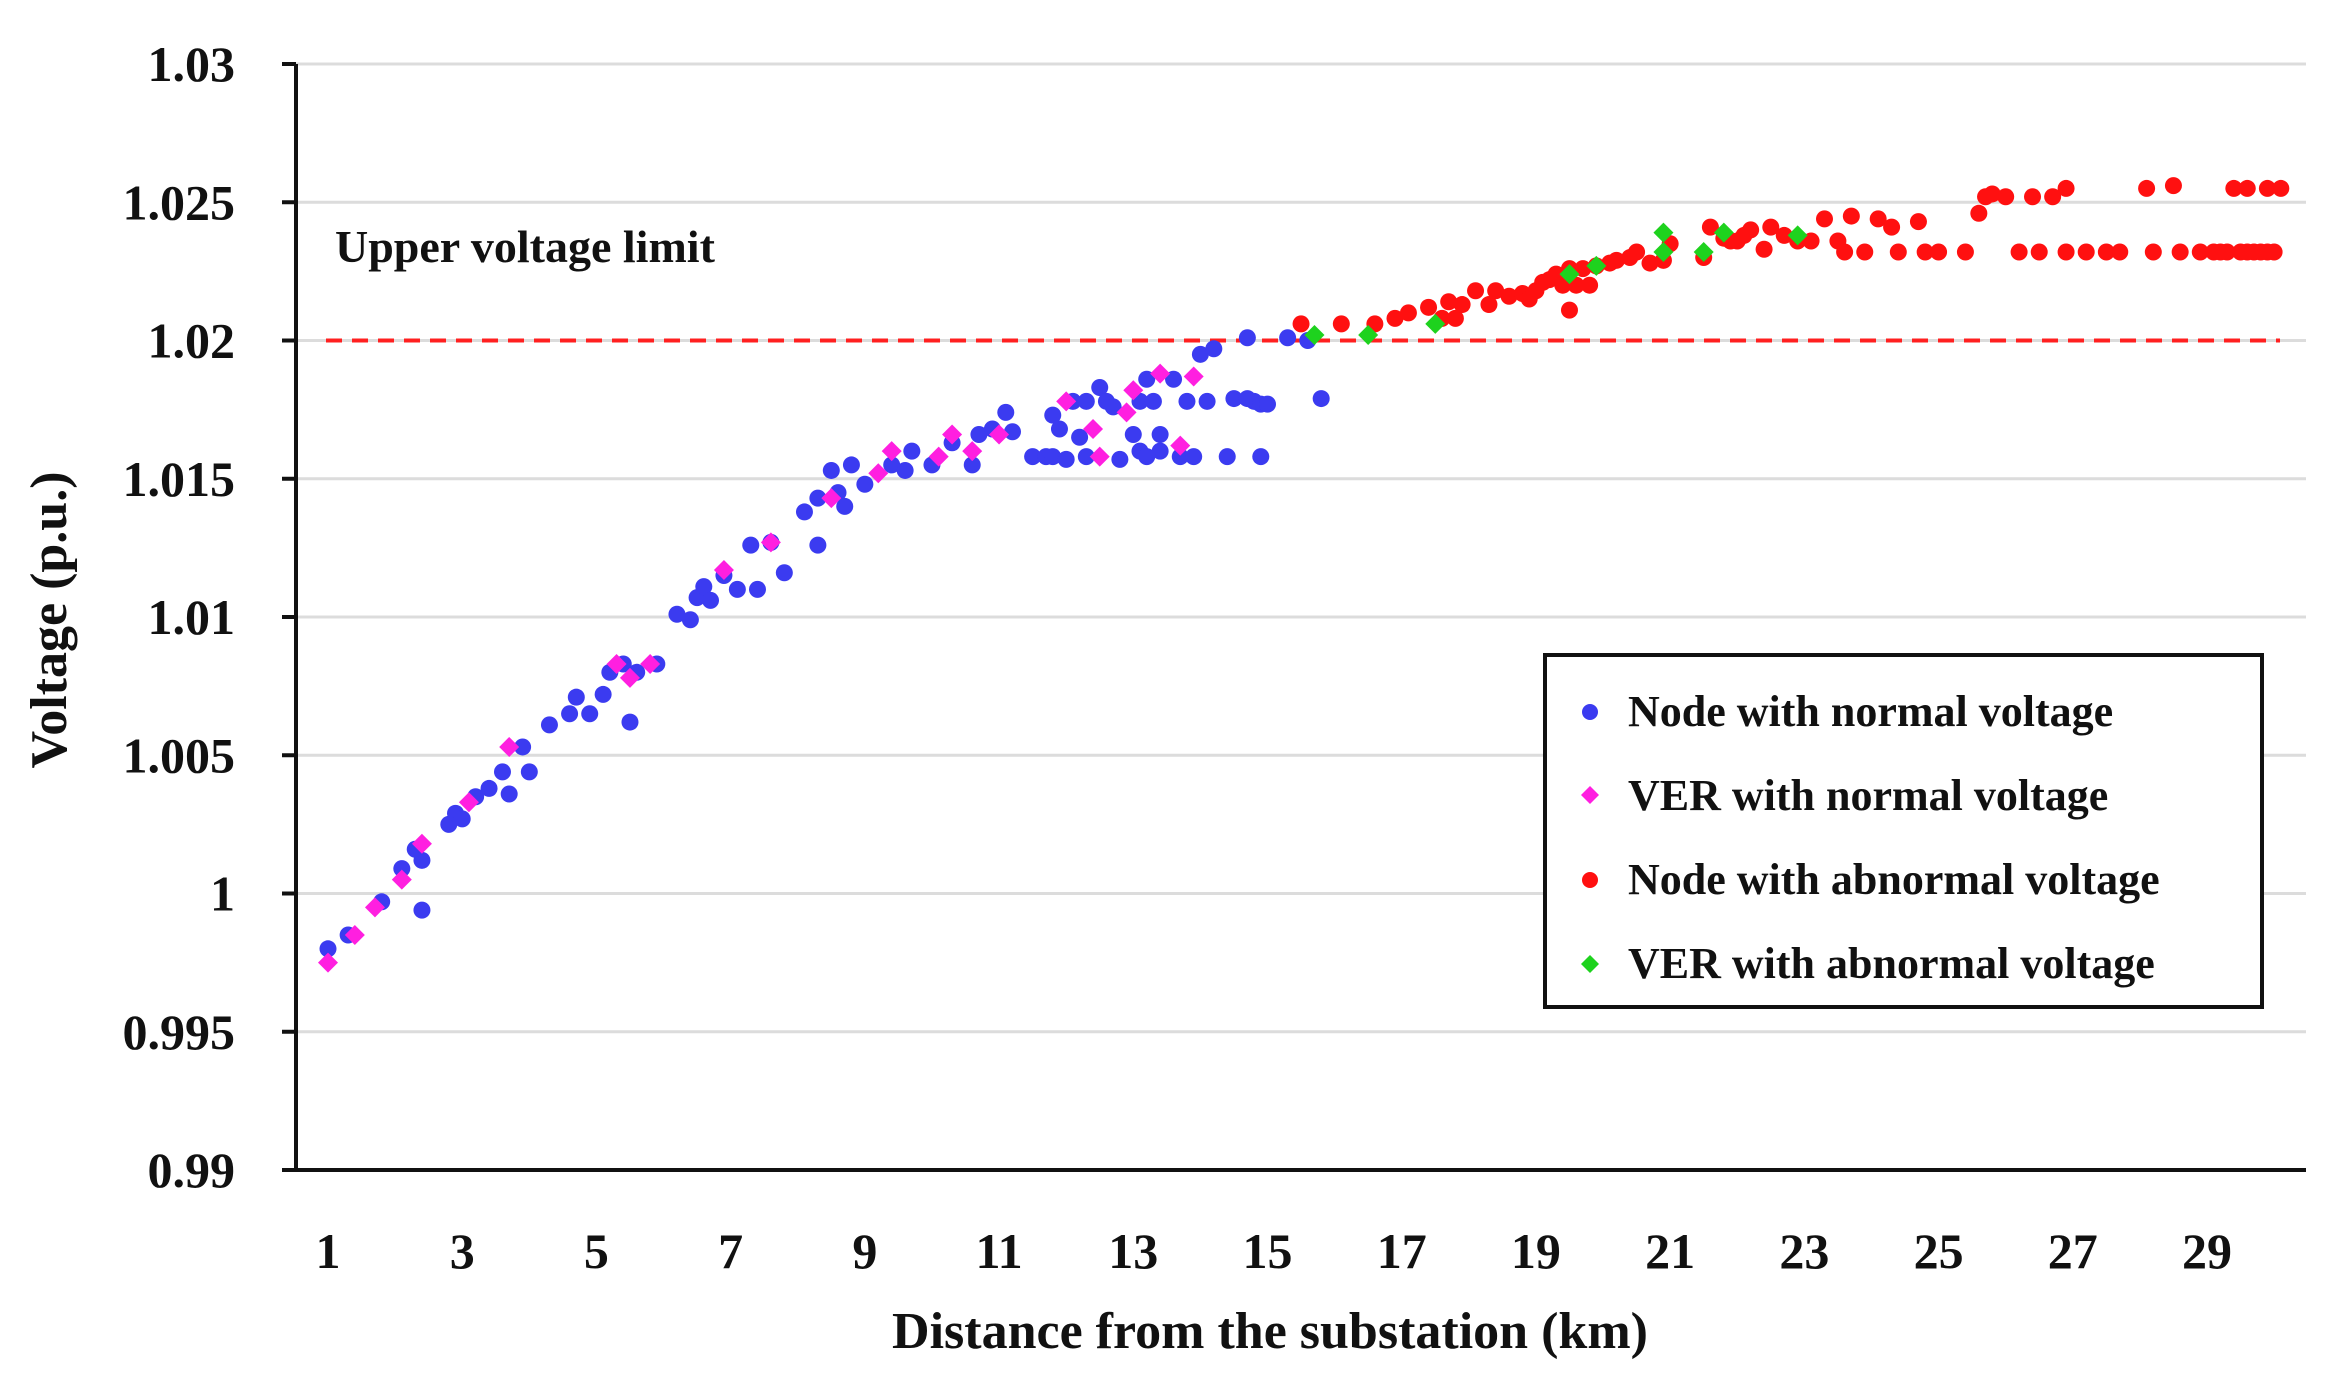 Image resolution: width=2331 pixels, height=1388 pixels. Describe the element at coordinates (49, 619) in the screenshot. I see `y-axis-title: Voltage (p.u.)` at that location.